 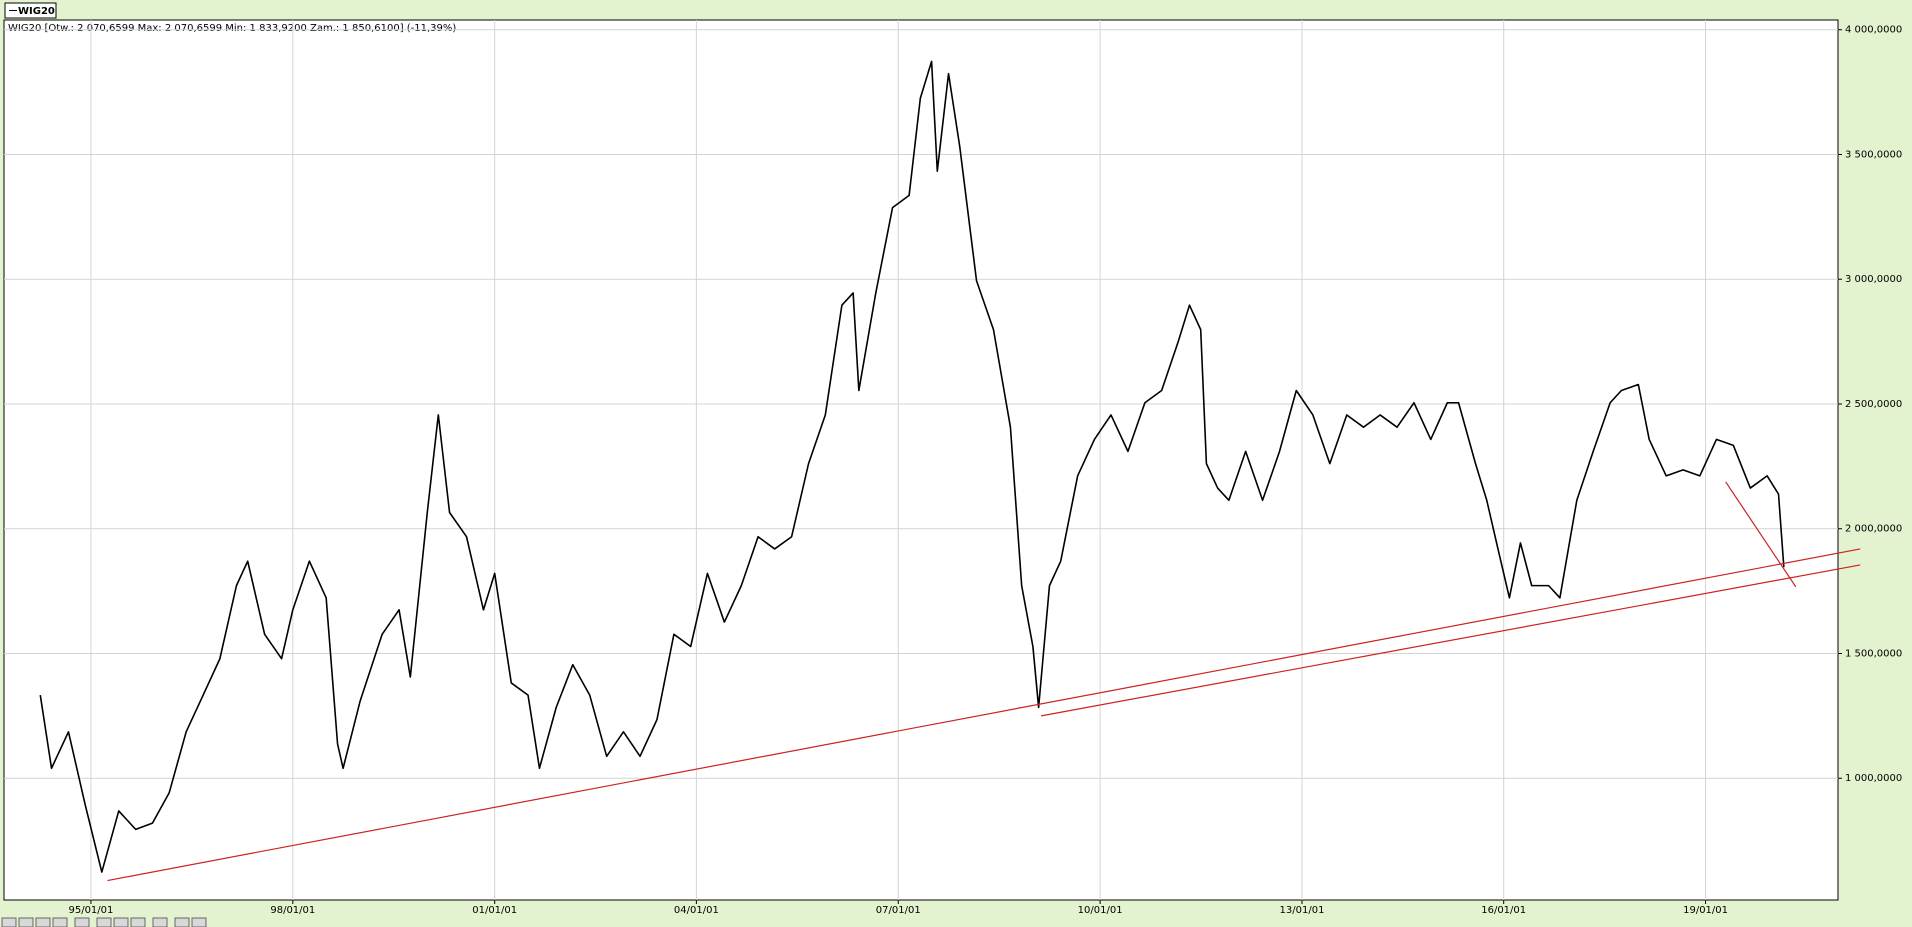 What do you see at coordinates (1873, 404) in the screenshot?
I see `y-tick-label: 2 500,0000` at bounding box center [1873, 404].